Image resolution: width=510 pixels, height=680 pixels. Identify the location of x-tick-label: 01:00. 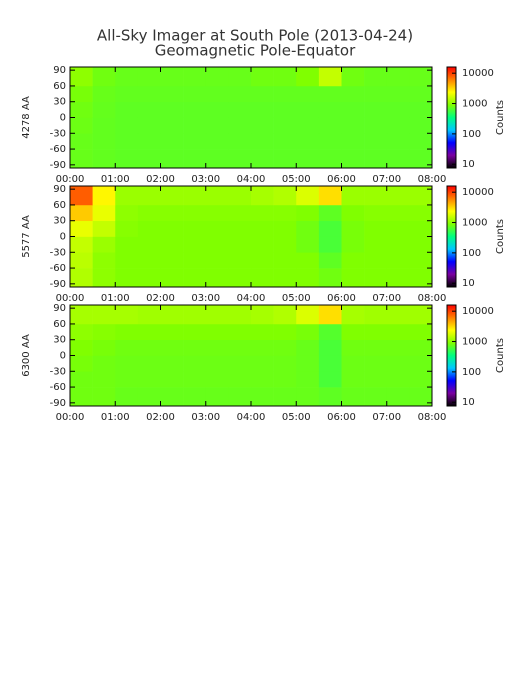
(115, 417).